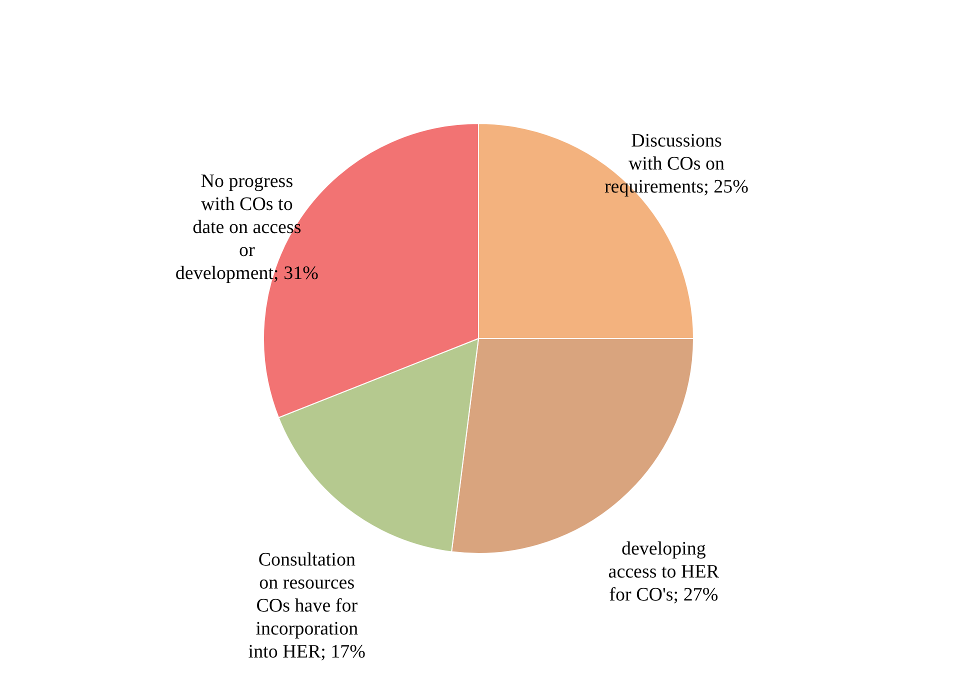 The height and width of the screenshot is (677, 957). What do you see at coordinates (307, 606) in the screenshot?
I see `slice-label: Consultation on resources COs have for incorporation into HER; 17%` at bounding box center [307, 606].